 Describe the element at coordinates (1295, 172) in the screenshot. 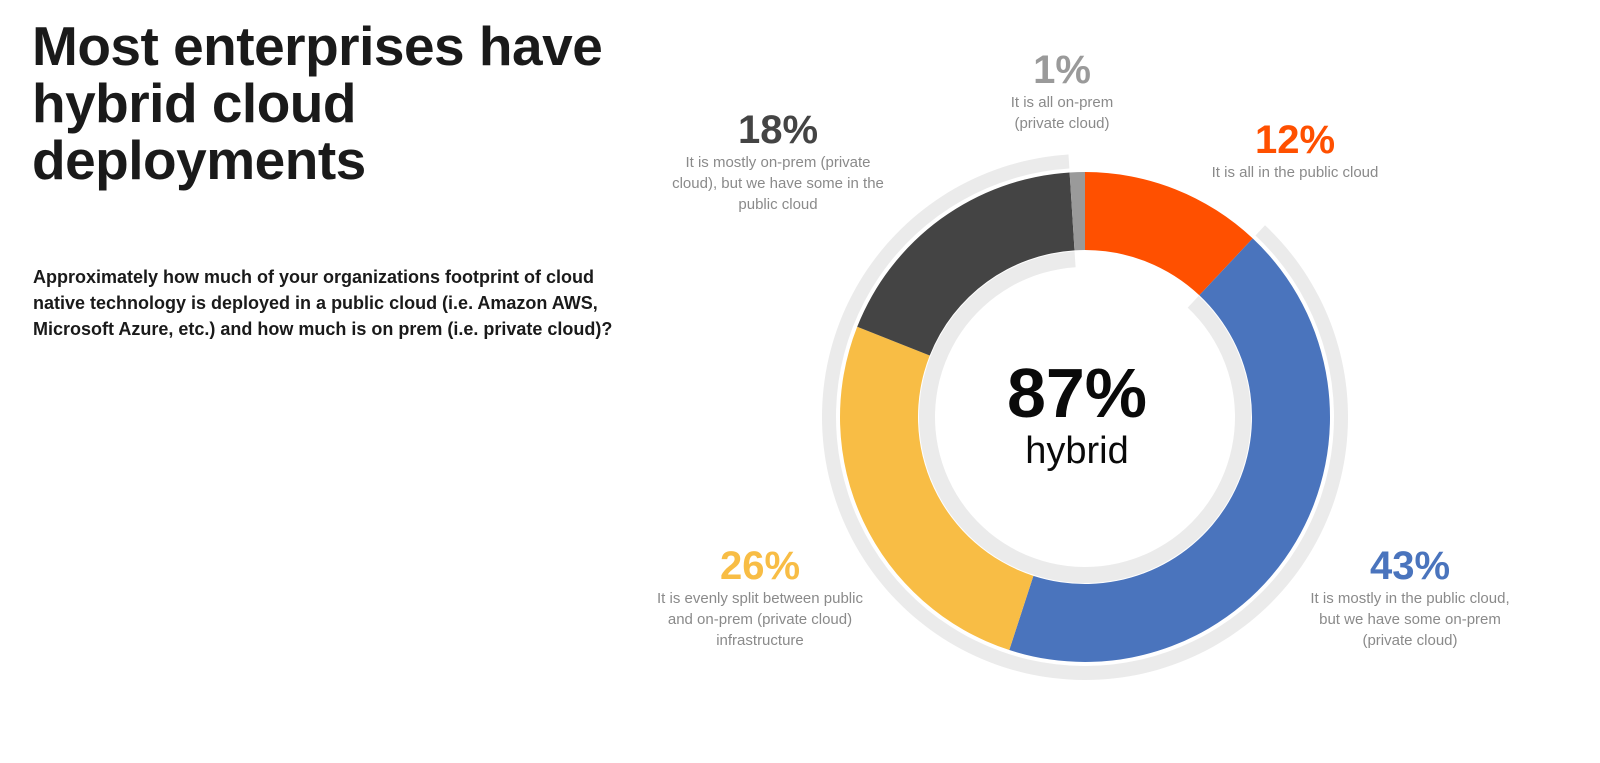

I see `slice-text: It is all in the public cloud` at that location.